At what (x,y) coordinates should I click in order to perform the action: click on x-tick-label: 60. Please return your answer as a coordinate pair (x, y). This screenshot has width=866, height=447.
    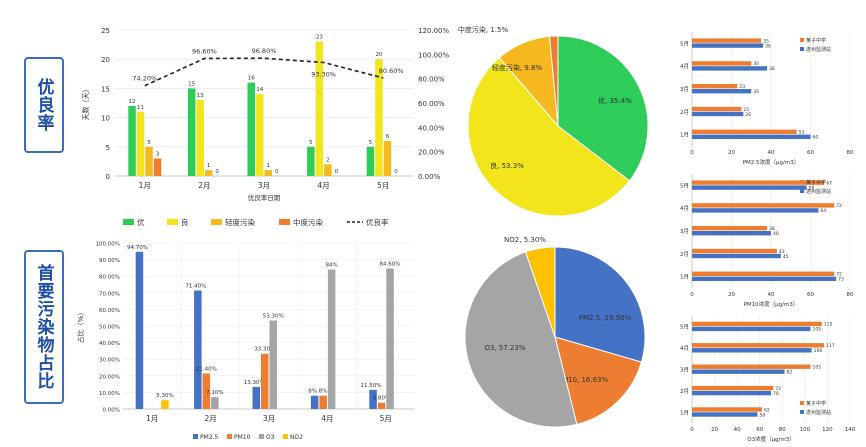
    Looking at the image, I should click on (810, 153).